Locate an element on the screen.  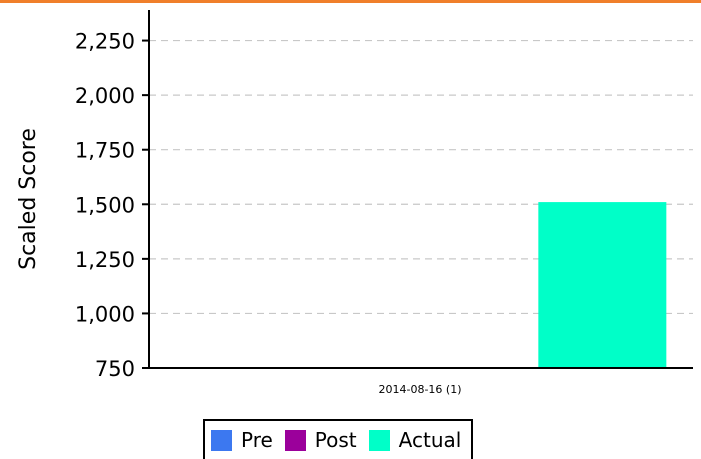
legend-swatch-post is located at coordinates (295, 440).